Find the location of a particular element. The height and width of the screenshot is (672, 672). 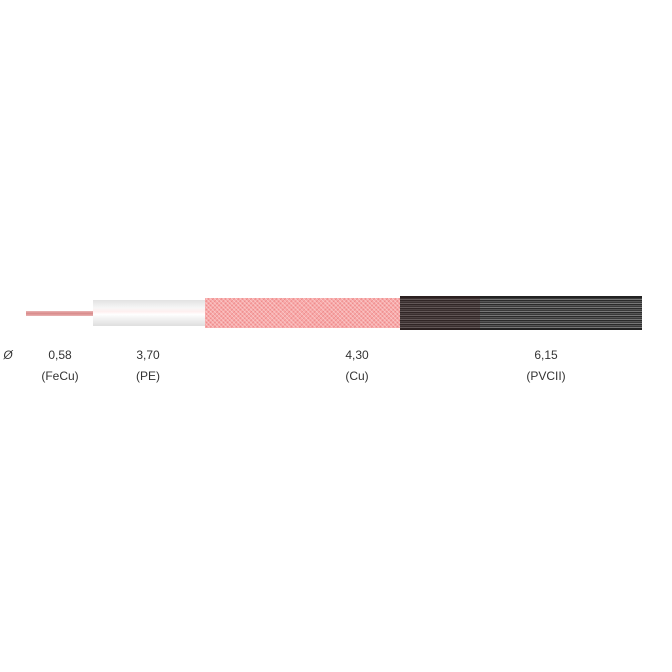

cable-core-fecu is located at coordinates (60, 313).